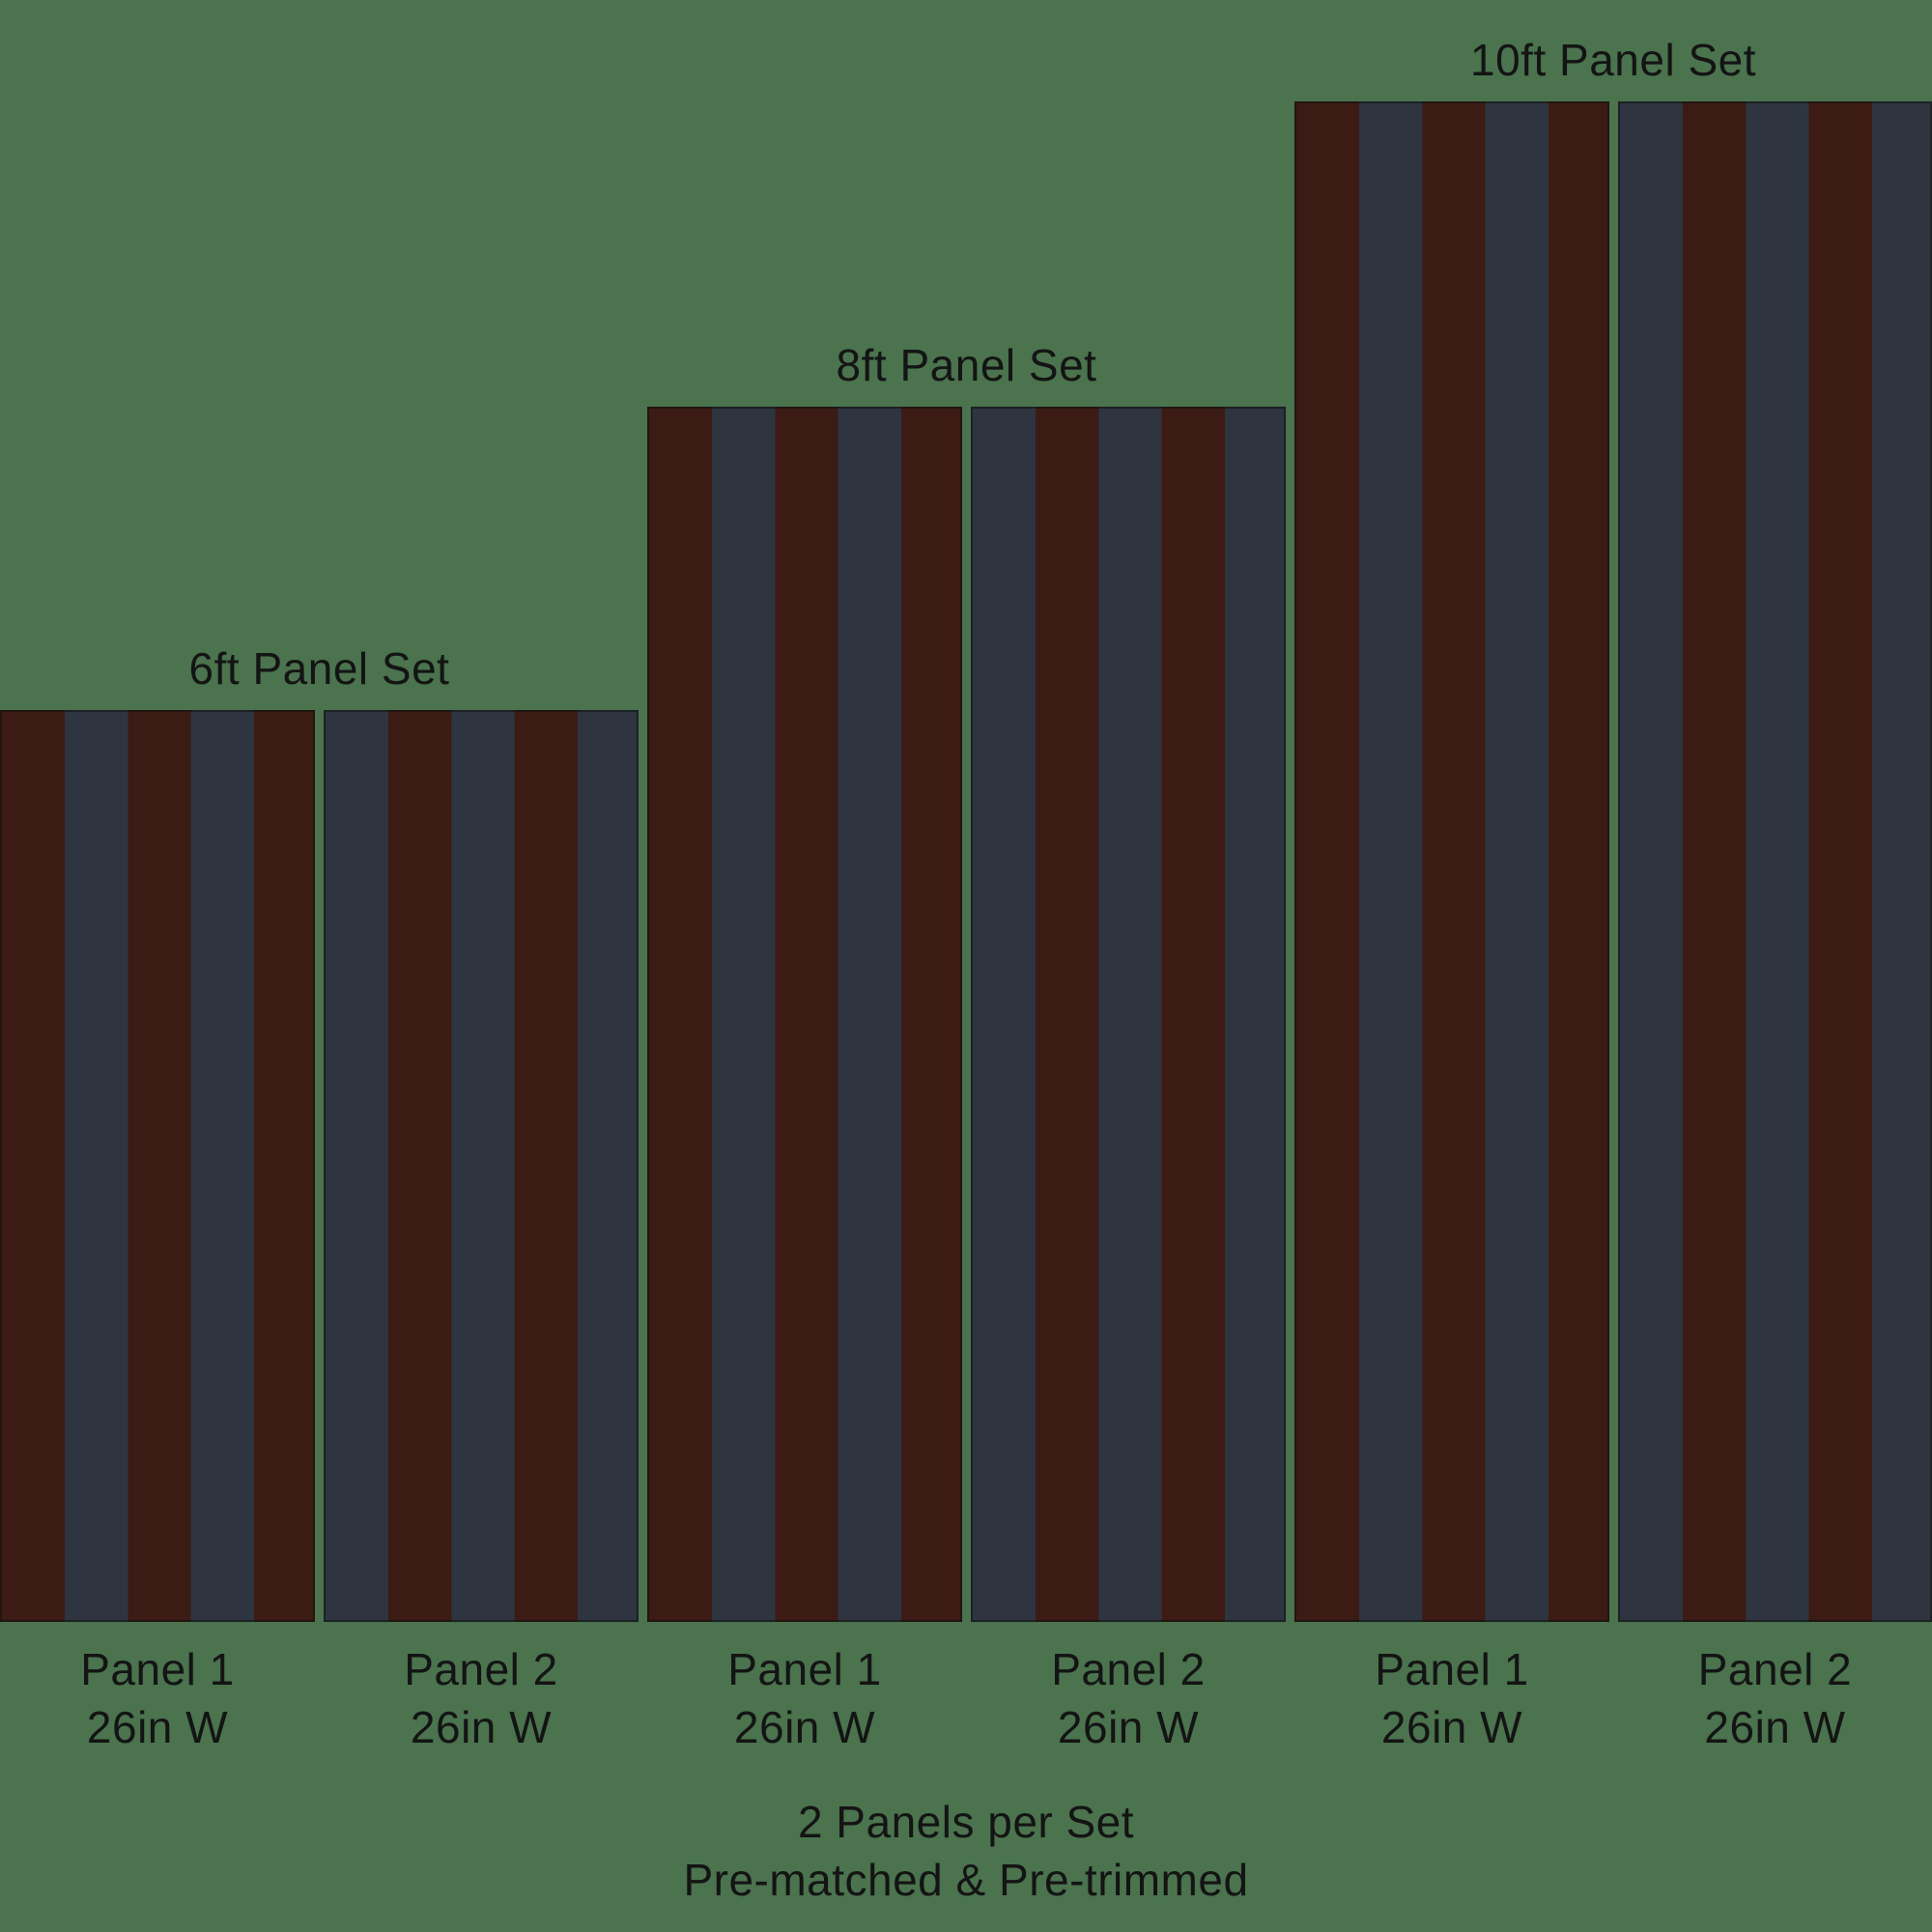 The image size is (1932, 1932). Describe the element at coordinates (966, 1880) in the screenshot. I see `footer-line2: Pre-matched & Pre-trimmed` at that location.